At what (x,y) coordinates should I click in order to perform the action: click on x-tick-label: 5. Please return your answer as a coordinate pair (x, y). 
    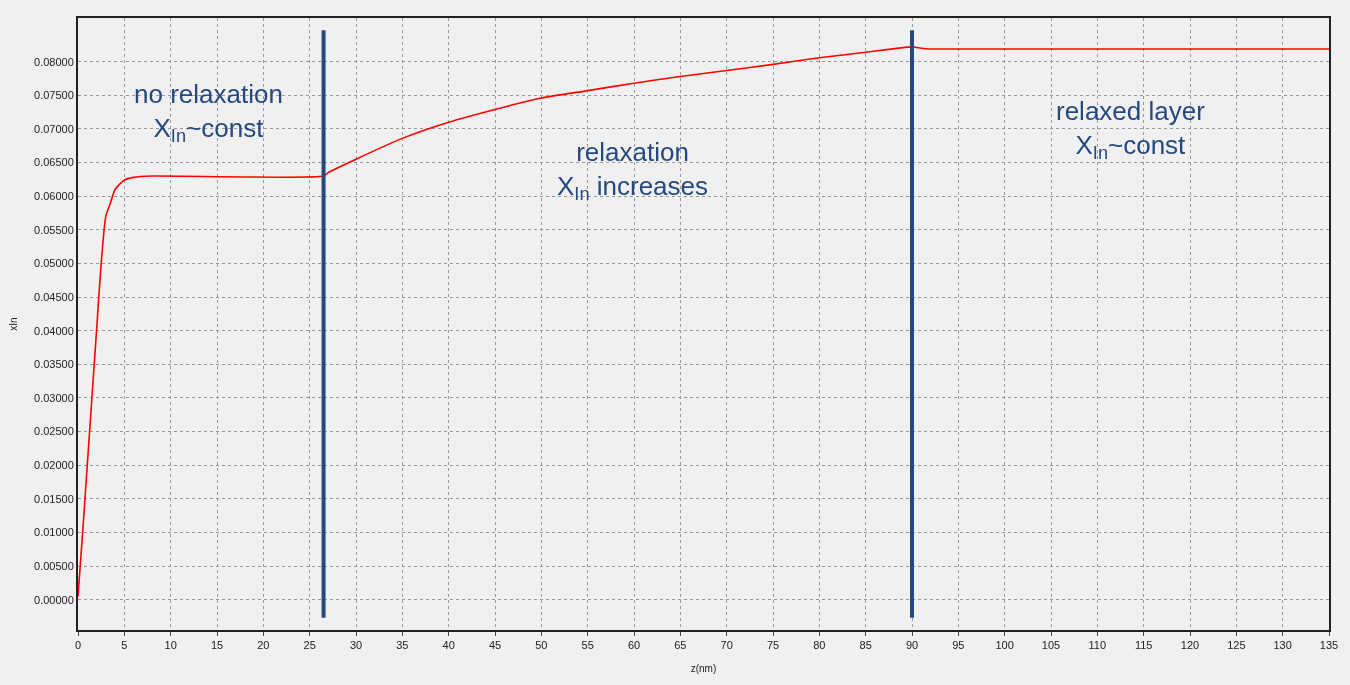
    Looking at the image, I should click on (124, 645).